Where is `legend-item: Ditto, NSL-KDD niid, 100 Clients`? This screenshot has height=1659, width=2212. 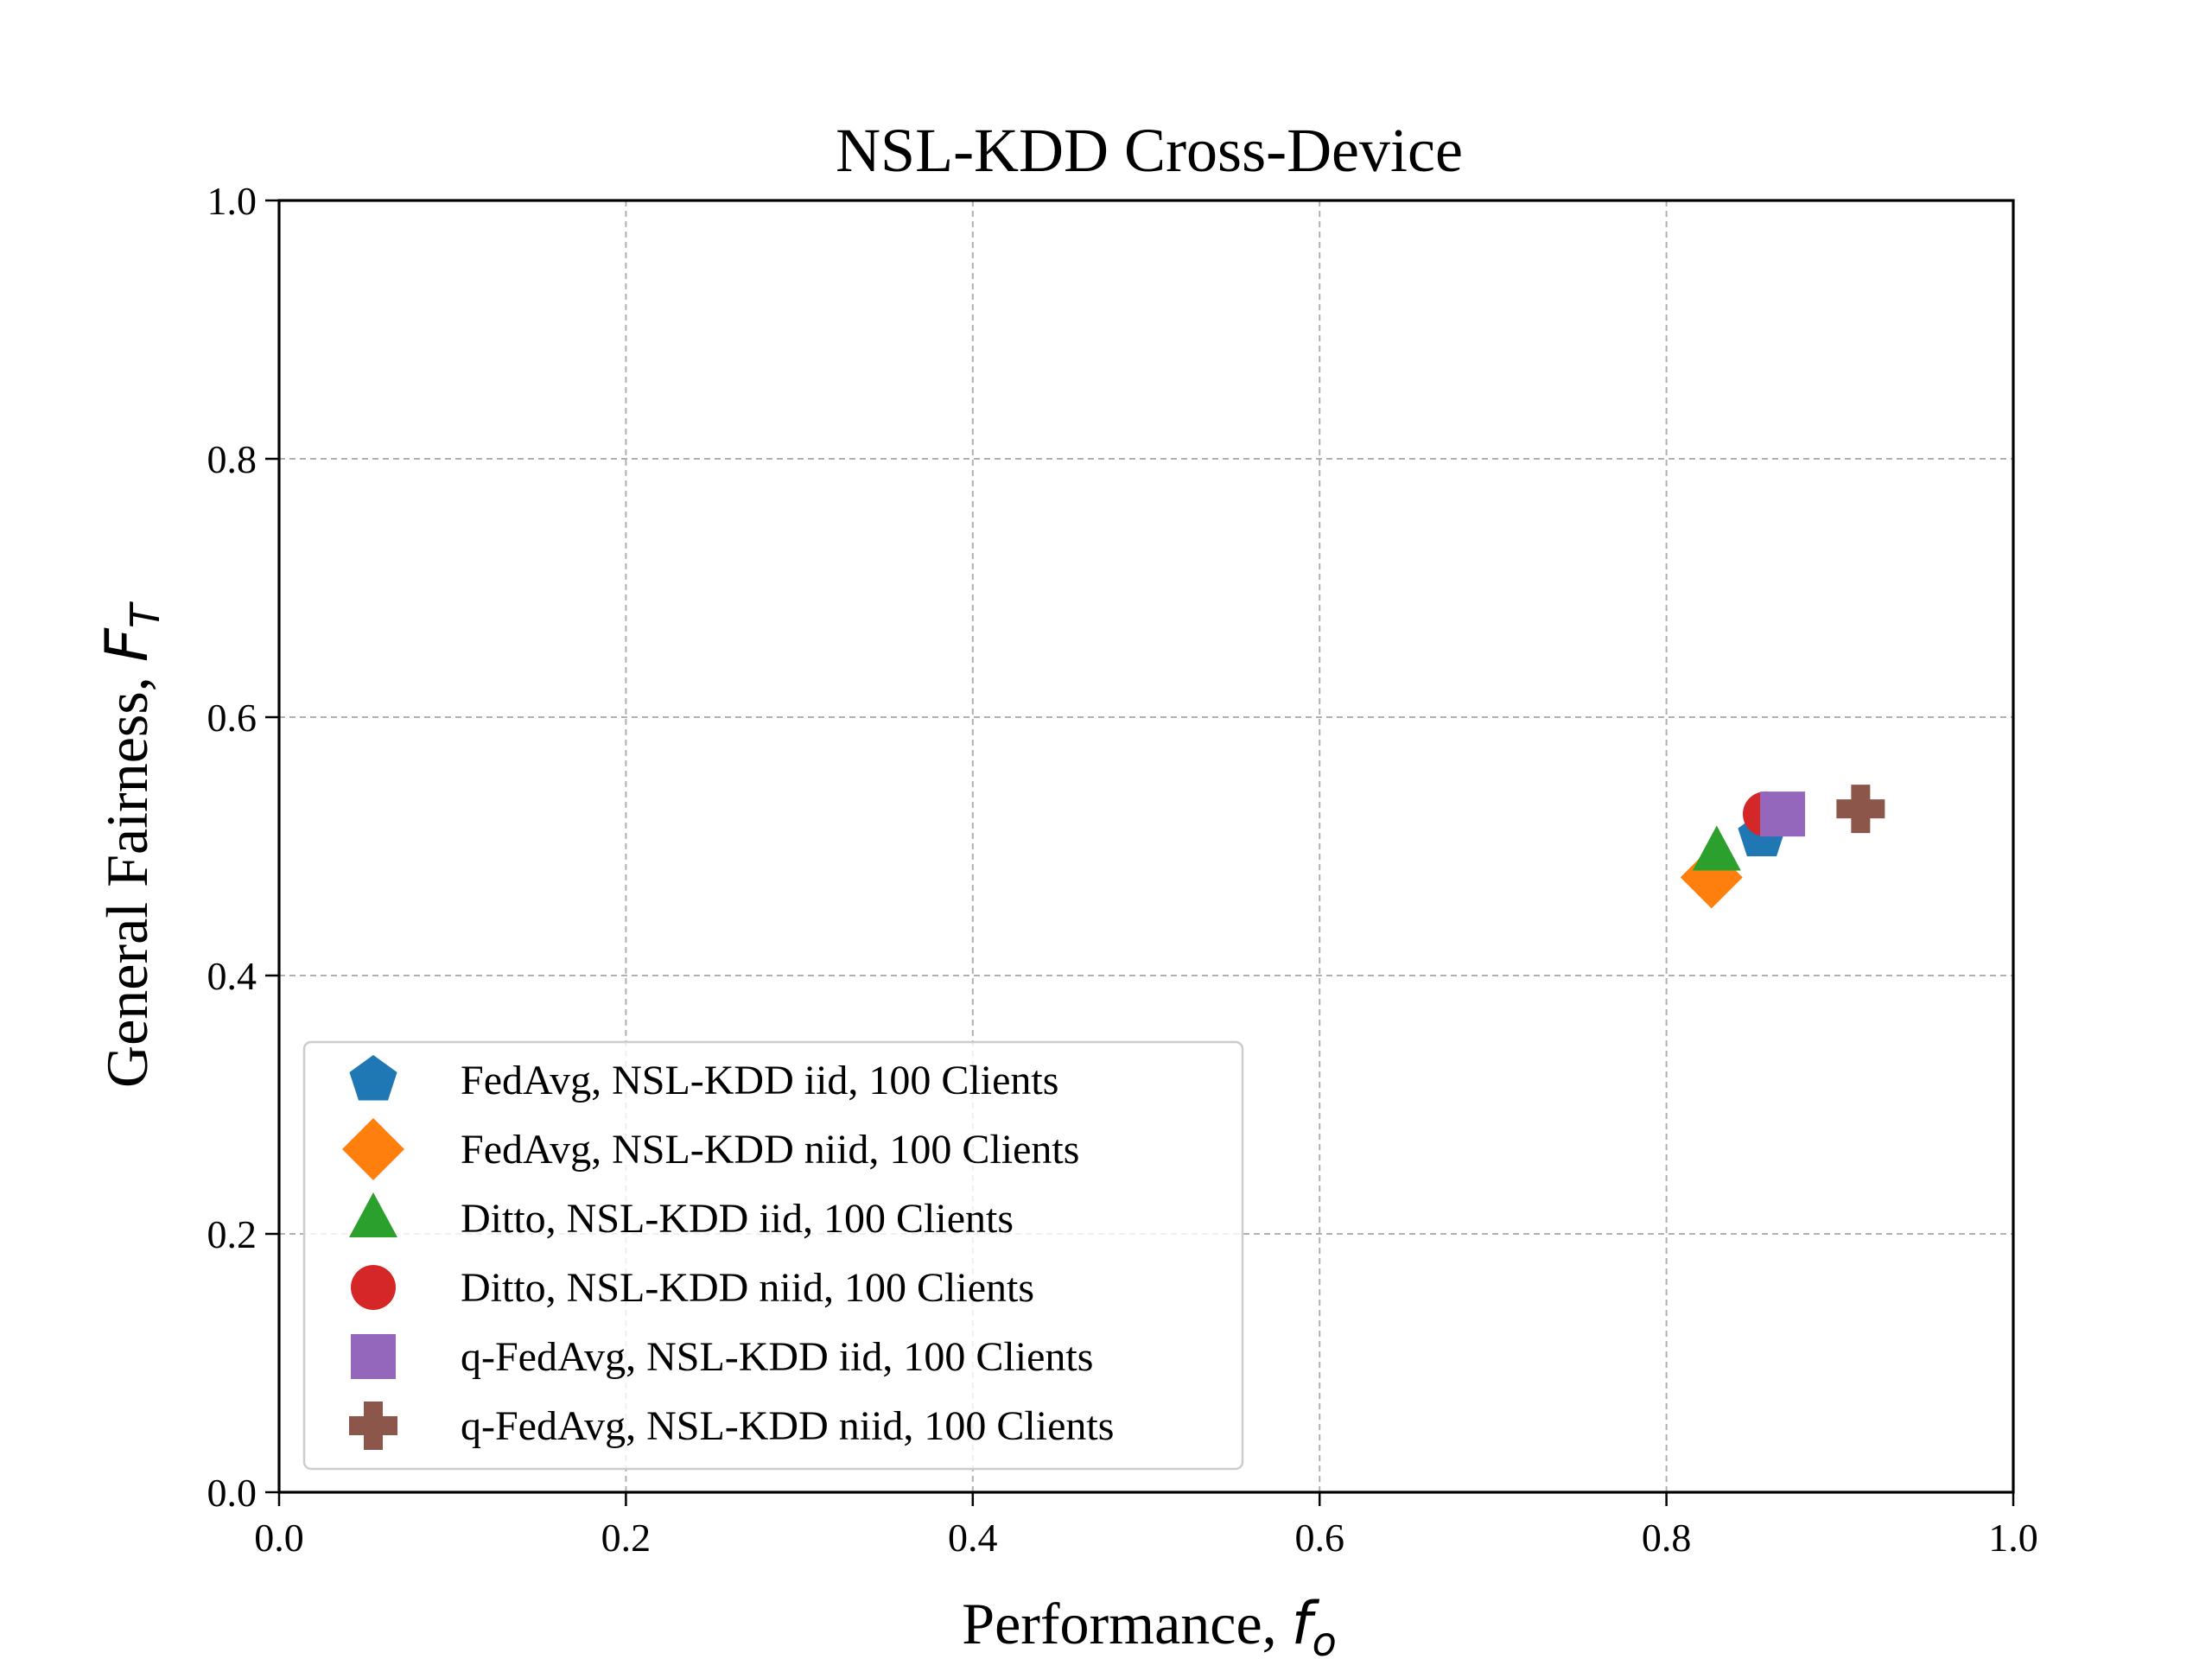
legend-item: Ditto, NSL-KDD niid, 100 Clients is located at coordinates (692, 1288).